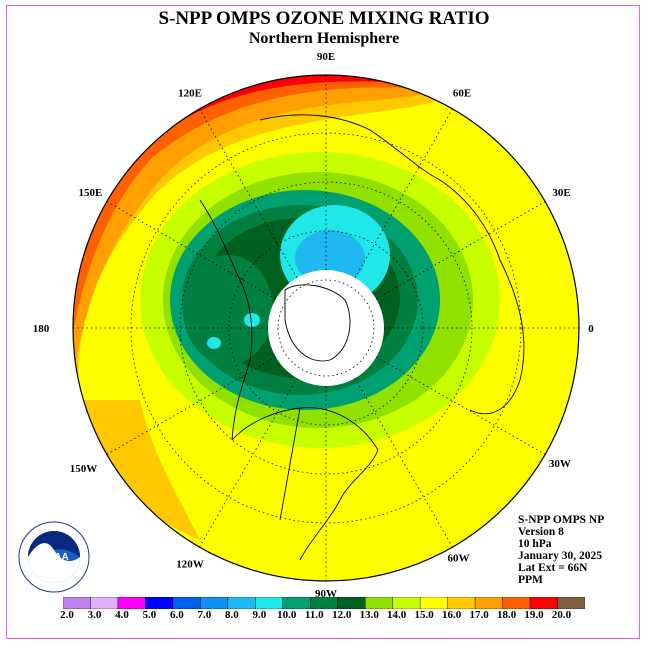  What do you see at coordinates (190, 93) in the screenshot?
I see `longitude-label: 120E` at bounding box center [190, 93].